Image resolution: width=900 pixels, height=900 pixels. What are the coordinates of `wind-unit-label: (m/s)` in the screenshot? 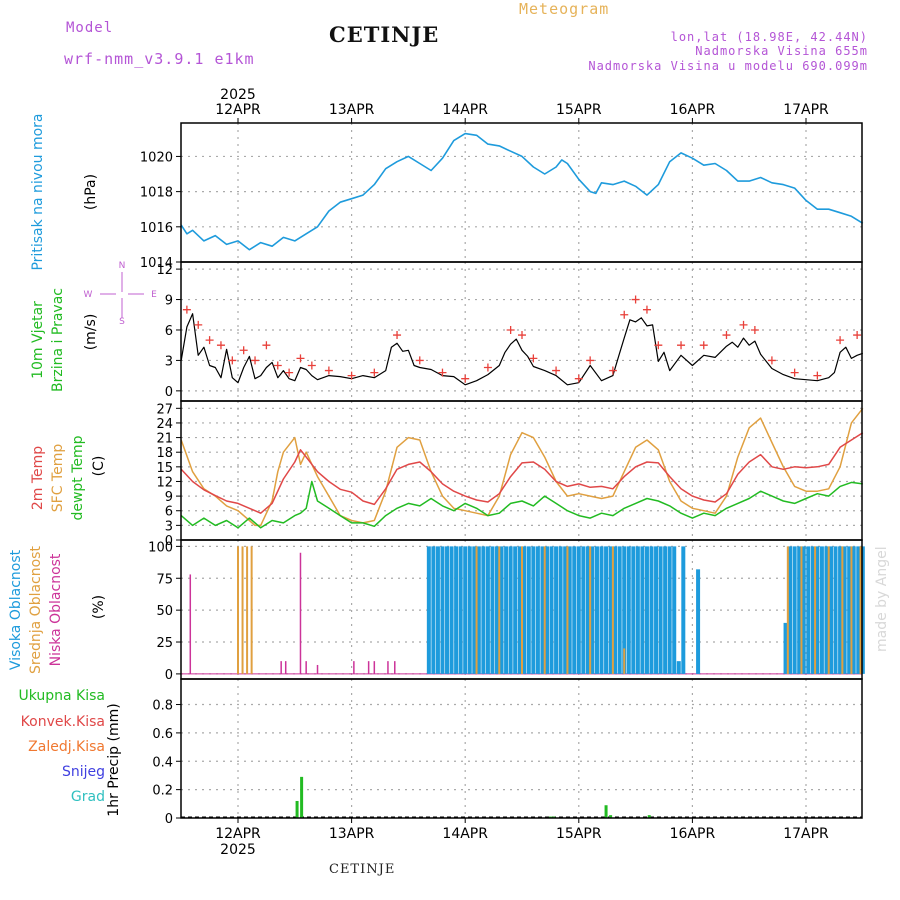 It's located at (91, 332).